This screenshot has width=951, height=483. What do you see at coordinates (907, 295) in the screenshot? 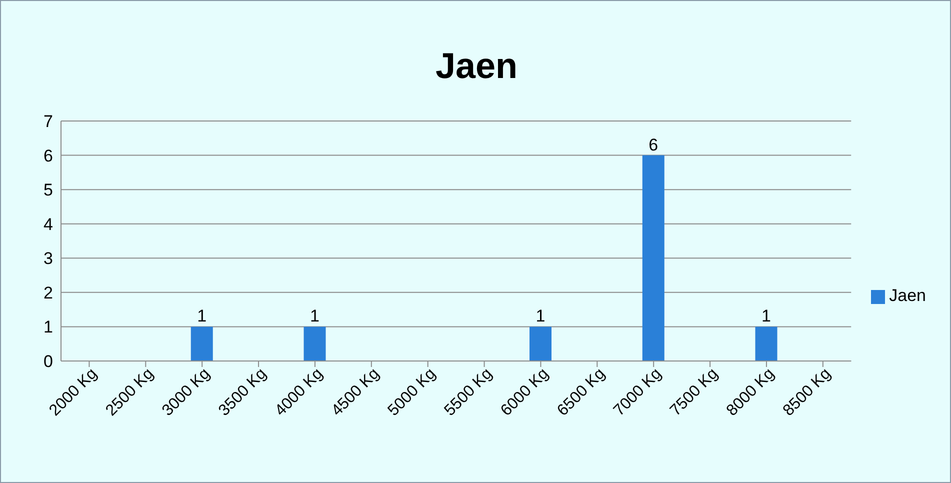
I see `legend-label: Jaen` at bounding box center [907, 295].